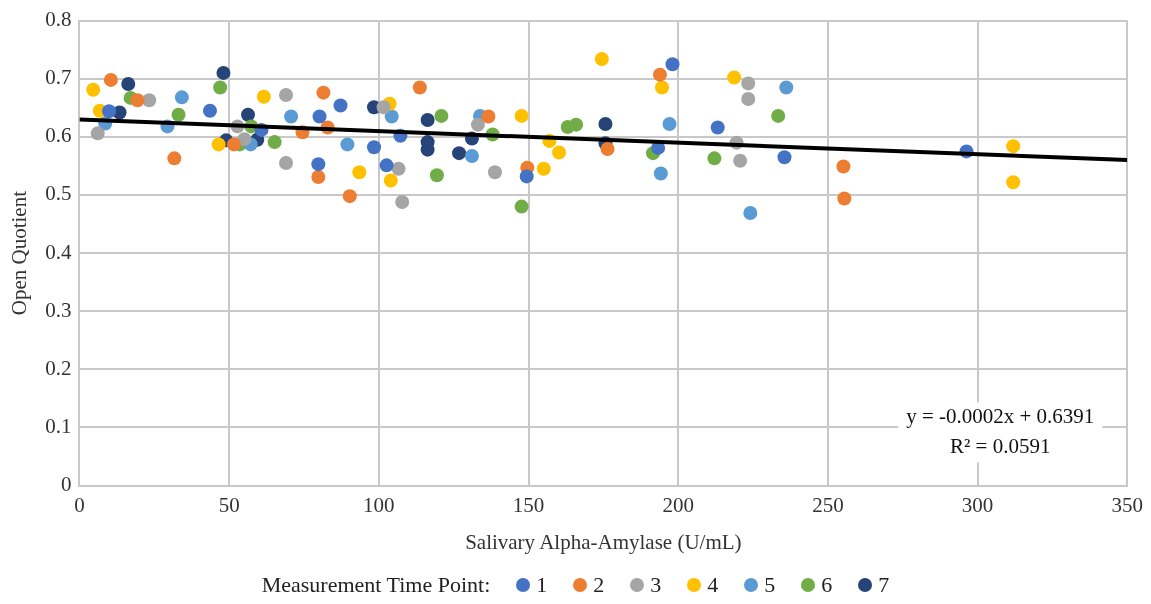  What do you see at coordinates (58, 135) in the screenshot?
I see `y-tick-label: 0.6` at bounding box center [58, 135].